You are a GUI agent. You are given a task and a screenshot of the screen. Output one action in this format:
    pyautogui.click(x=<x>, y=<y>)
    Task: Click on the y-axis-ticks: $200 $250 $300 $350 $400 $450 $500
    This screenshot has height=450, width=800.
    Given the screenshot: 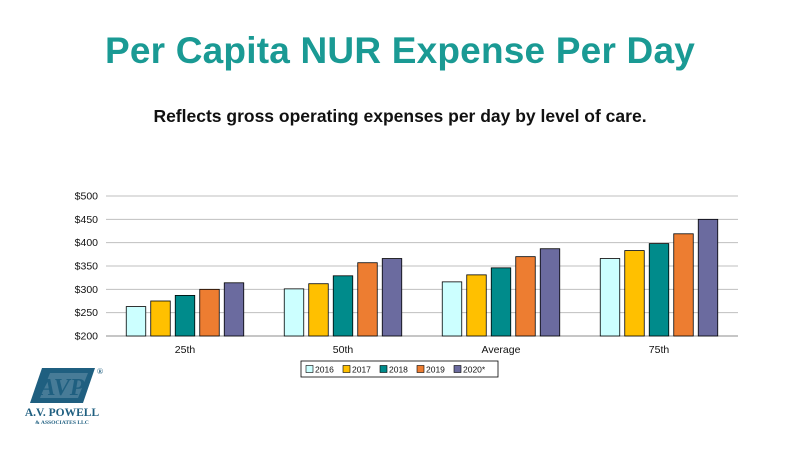 What is the action you would take?
    pyautogui.click(x=87, y=267)
    